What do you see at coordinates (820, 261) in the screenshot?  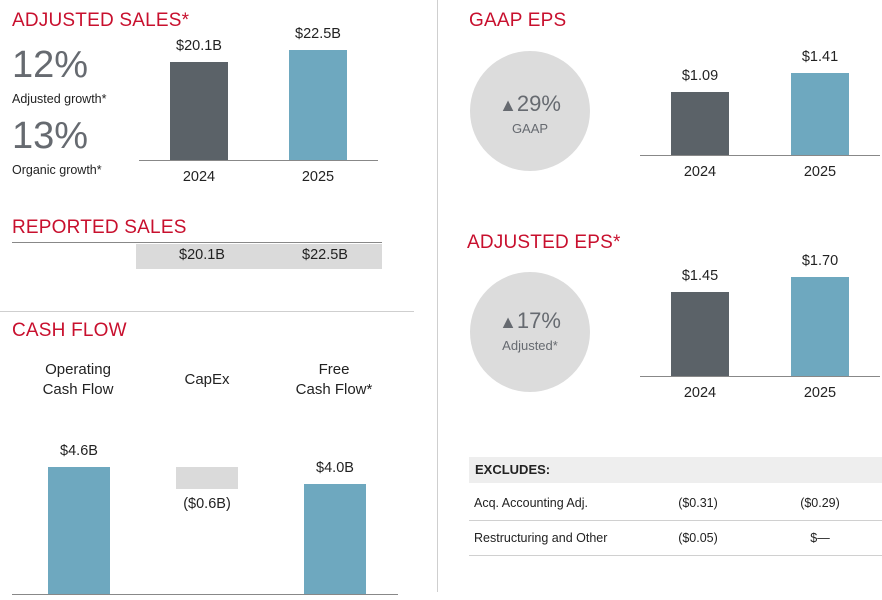 I see `adjusted-eps-value-label-2025: $1.70` at bounding box center [820, 261].